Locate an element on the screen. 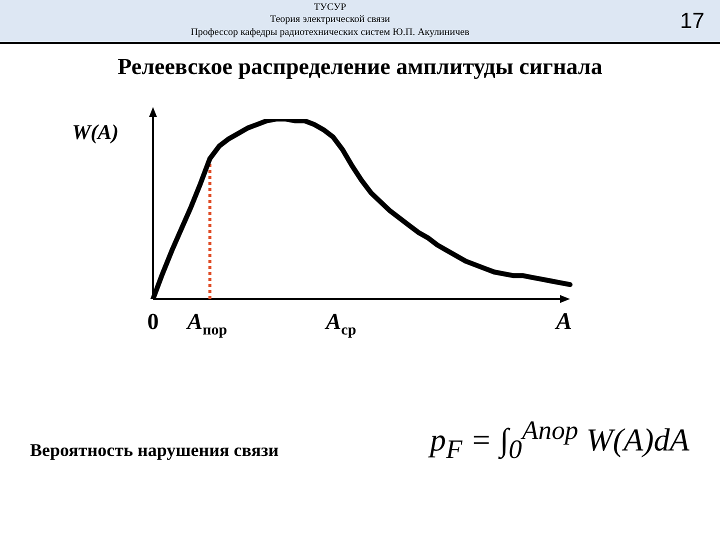  text: ТУСУР is located at coordinates (330, 7).